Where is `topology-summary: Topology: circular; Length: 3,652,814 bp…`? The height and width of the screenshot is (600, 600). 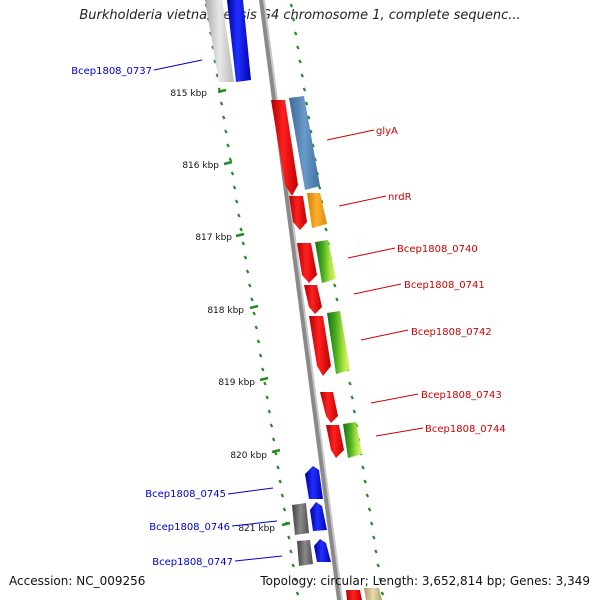 topology-summary: Topology: circular; Length: 3,652,814 bp… is located at coordinates (425, 581).